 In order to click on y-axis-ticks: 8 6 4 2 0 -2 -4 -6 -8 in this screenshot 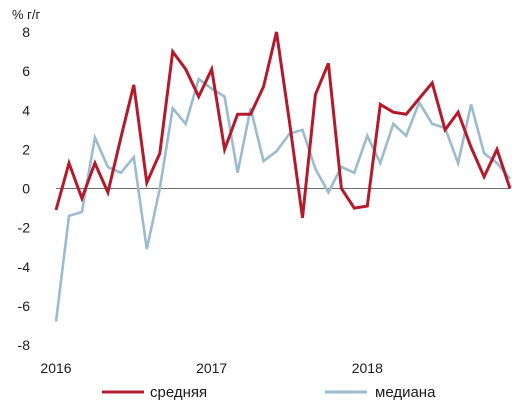, I will do `click(24, 188)`.